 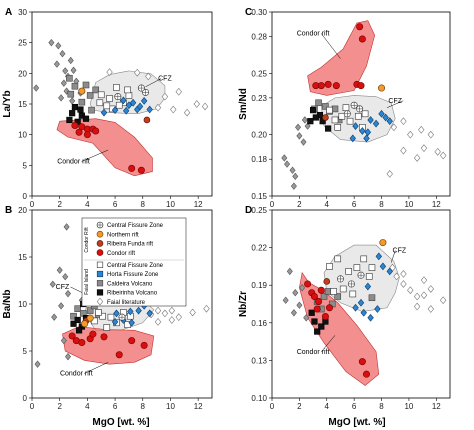 What do you see at coordinates (381, 204) in the screenshot?
I see `x-tick-label: 8` at bounding box center [381, 204].